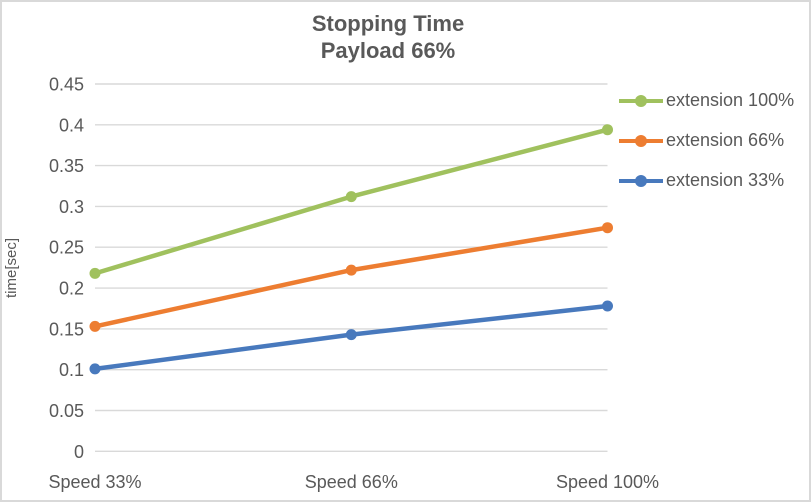 The image size is (811, 502). Describe the element at coordinates (11, 268) in the screenshot. I see `y-axis-title: time[sec]` at that location.